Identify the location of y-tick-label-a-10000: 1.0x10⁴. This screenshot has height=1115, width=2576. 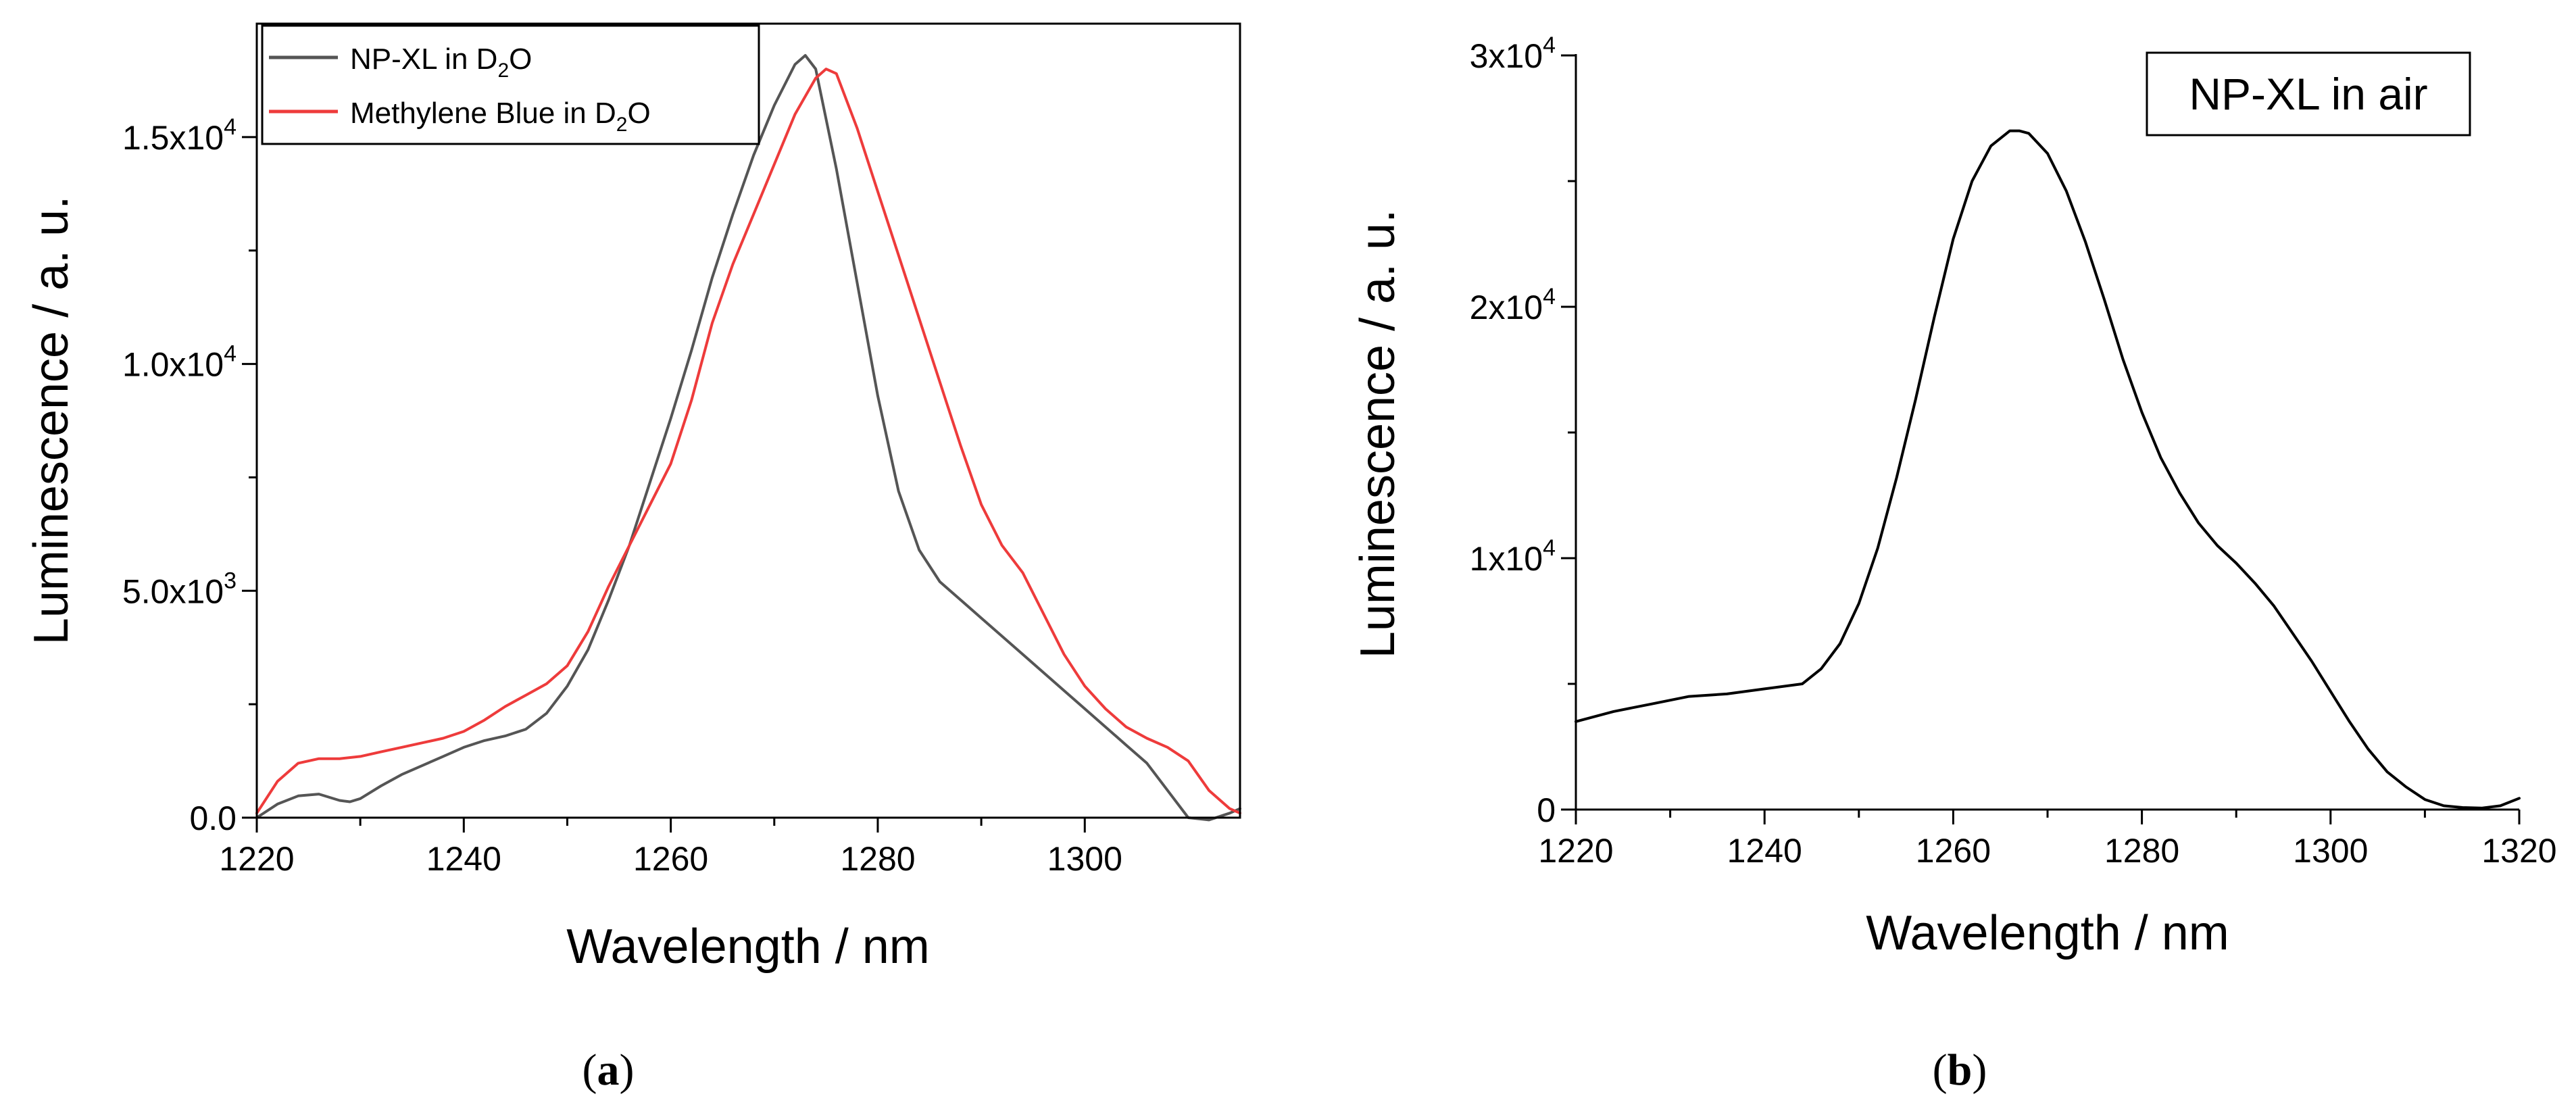
(179, 362).